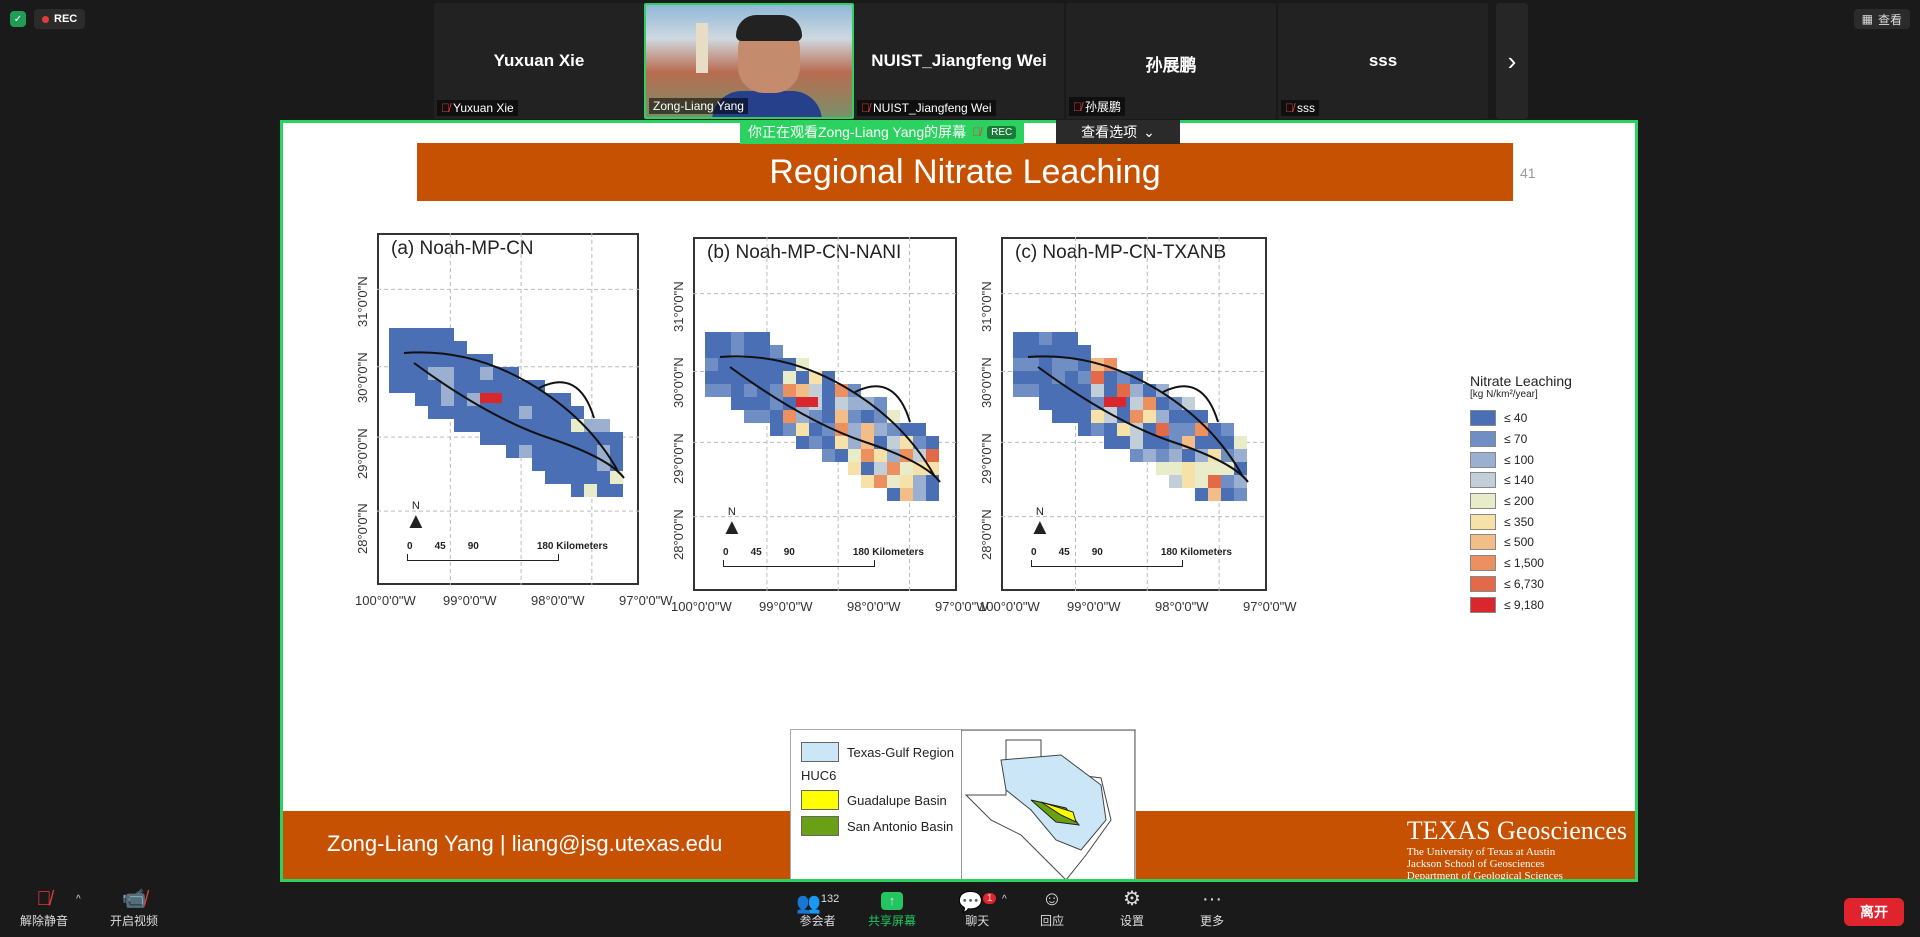 This screenshot has width=1920, height=937. I want to click on participants-label: 参会者, so click(817, 921).